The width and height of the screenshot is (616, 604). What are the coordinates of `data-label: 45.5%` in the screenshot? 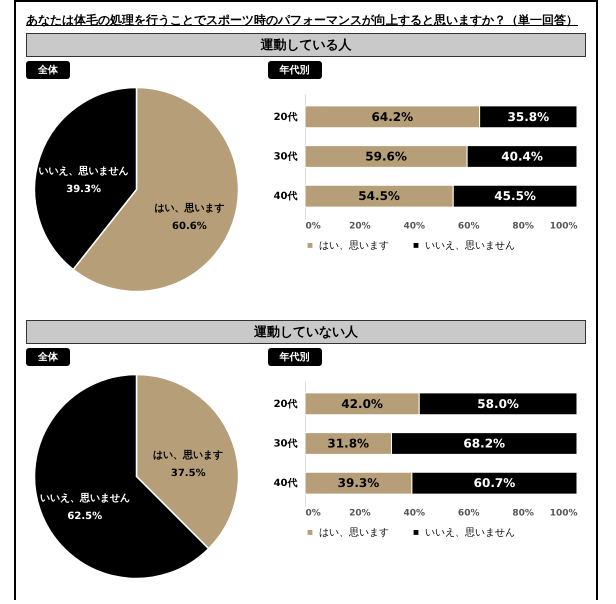 It's located at (515, 196).